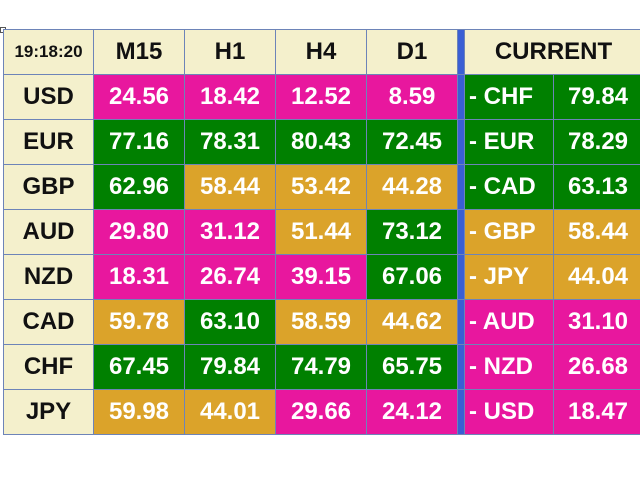  I want to click on strength-cell: 59.78, so click(139, 322).